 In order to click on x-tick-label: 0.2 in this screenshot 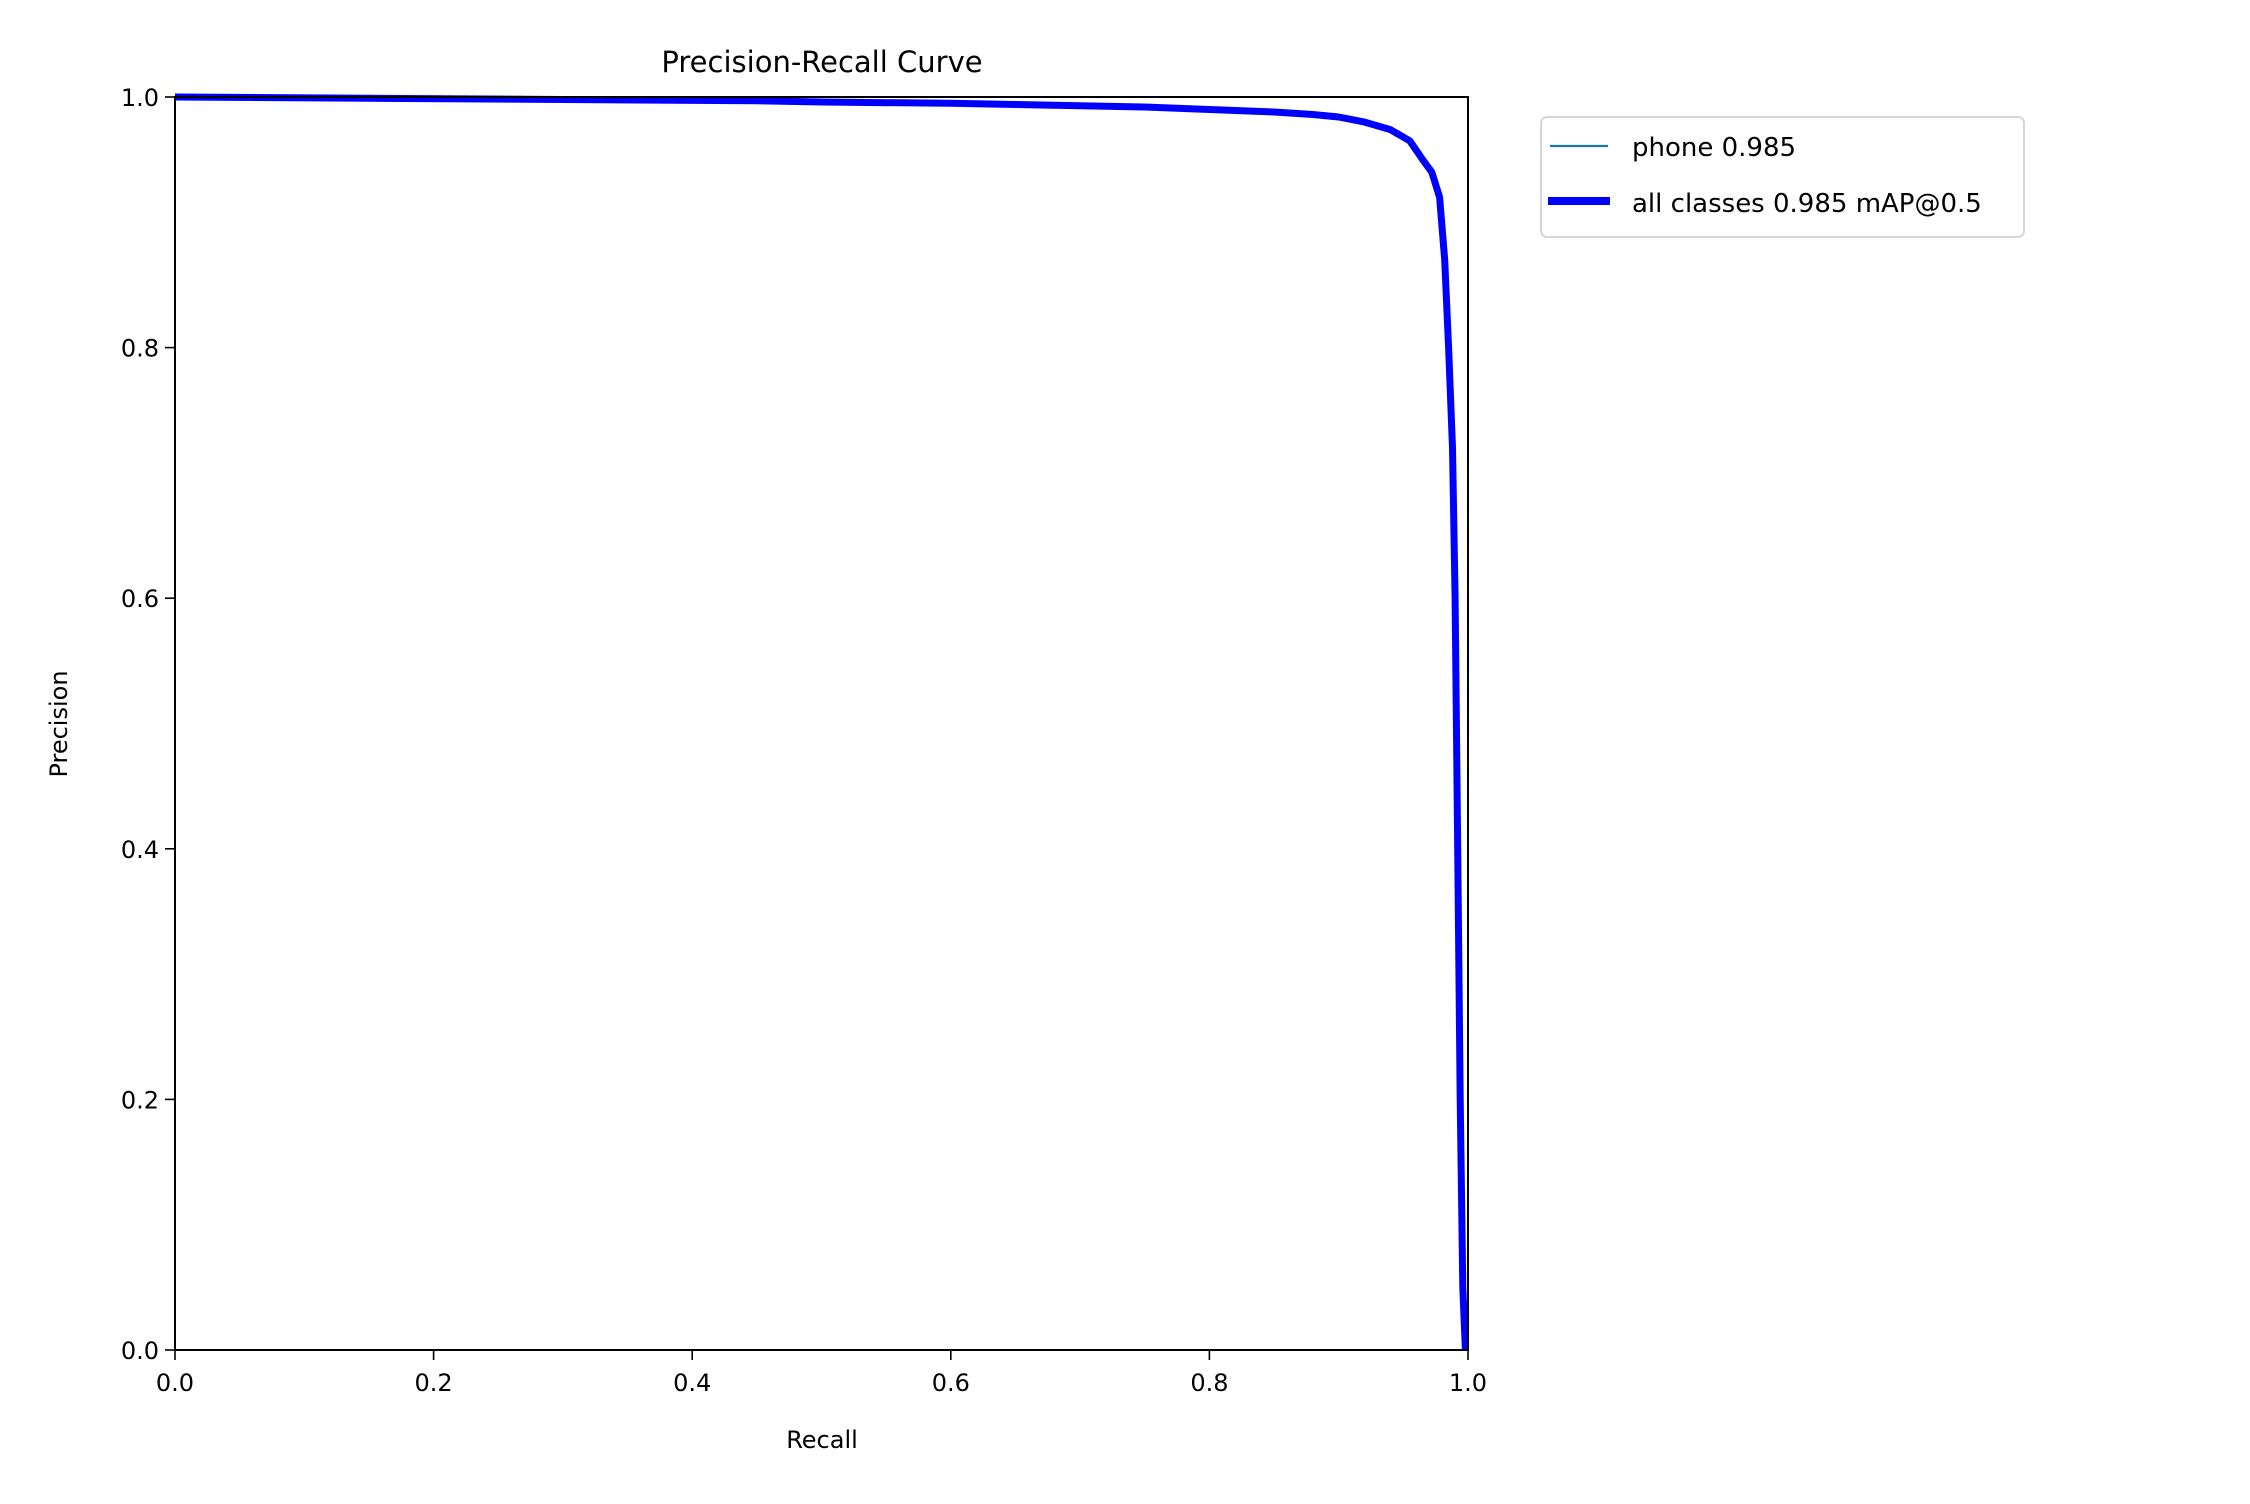, I will do `click(434, 1383)`.